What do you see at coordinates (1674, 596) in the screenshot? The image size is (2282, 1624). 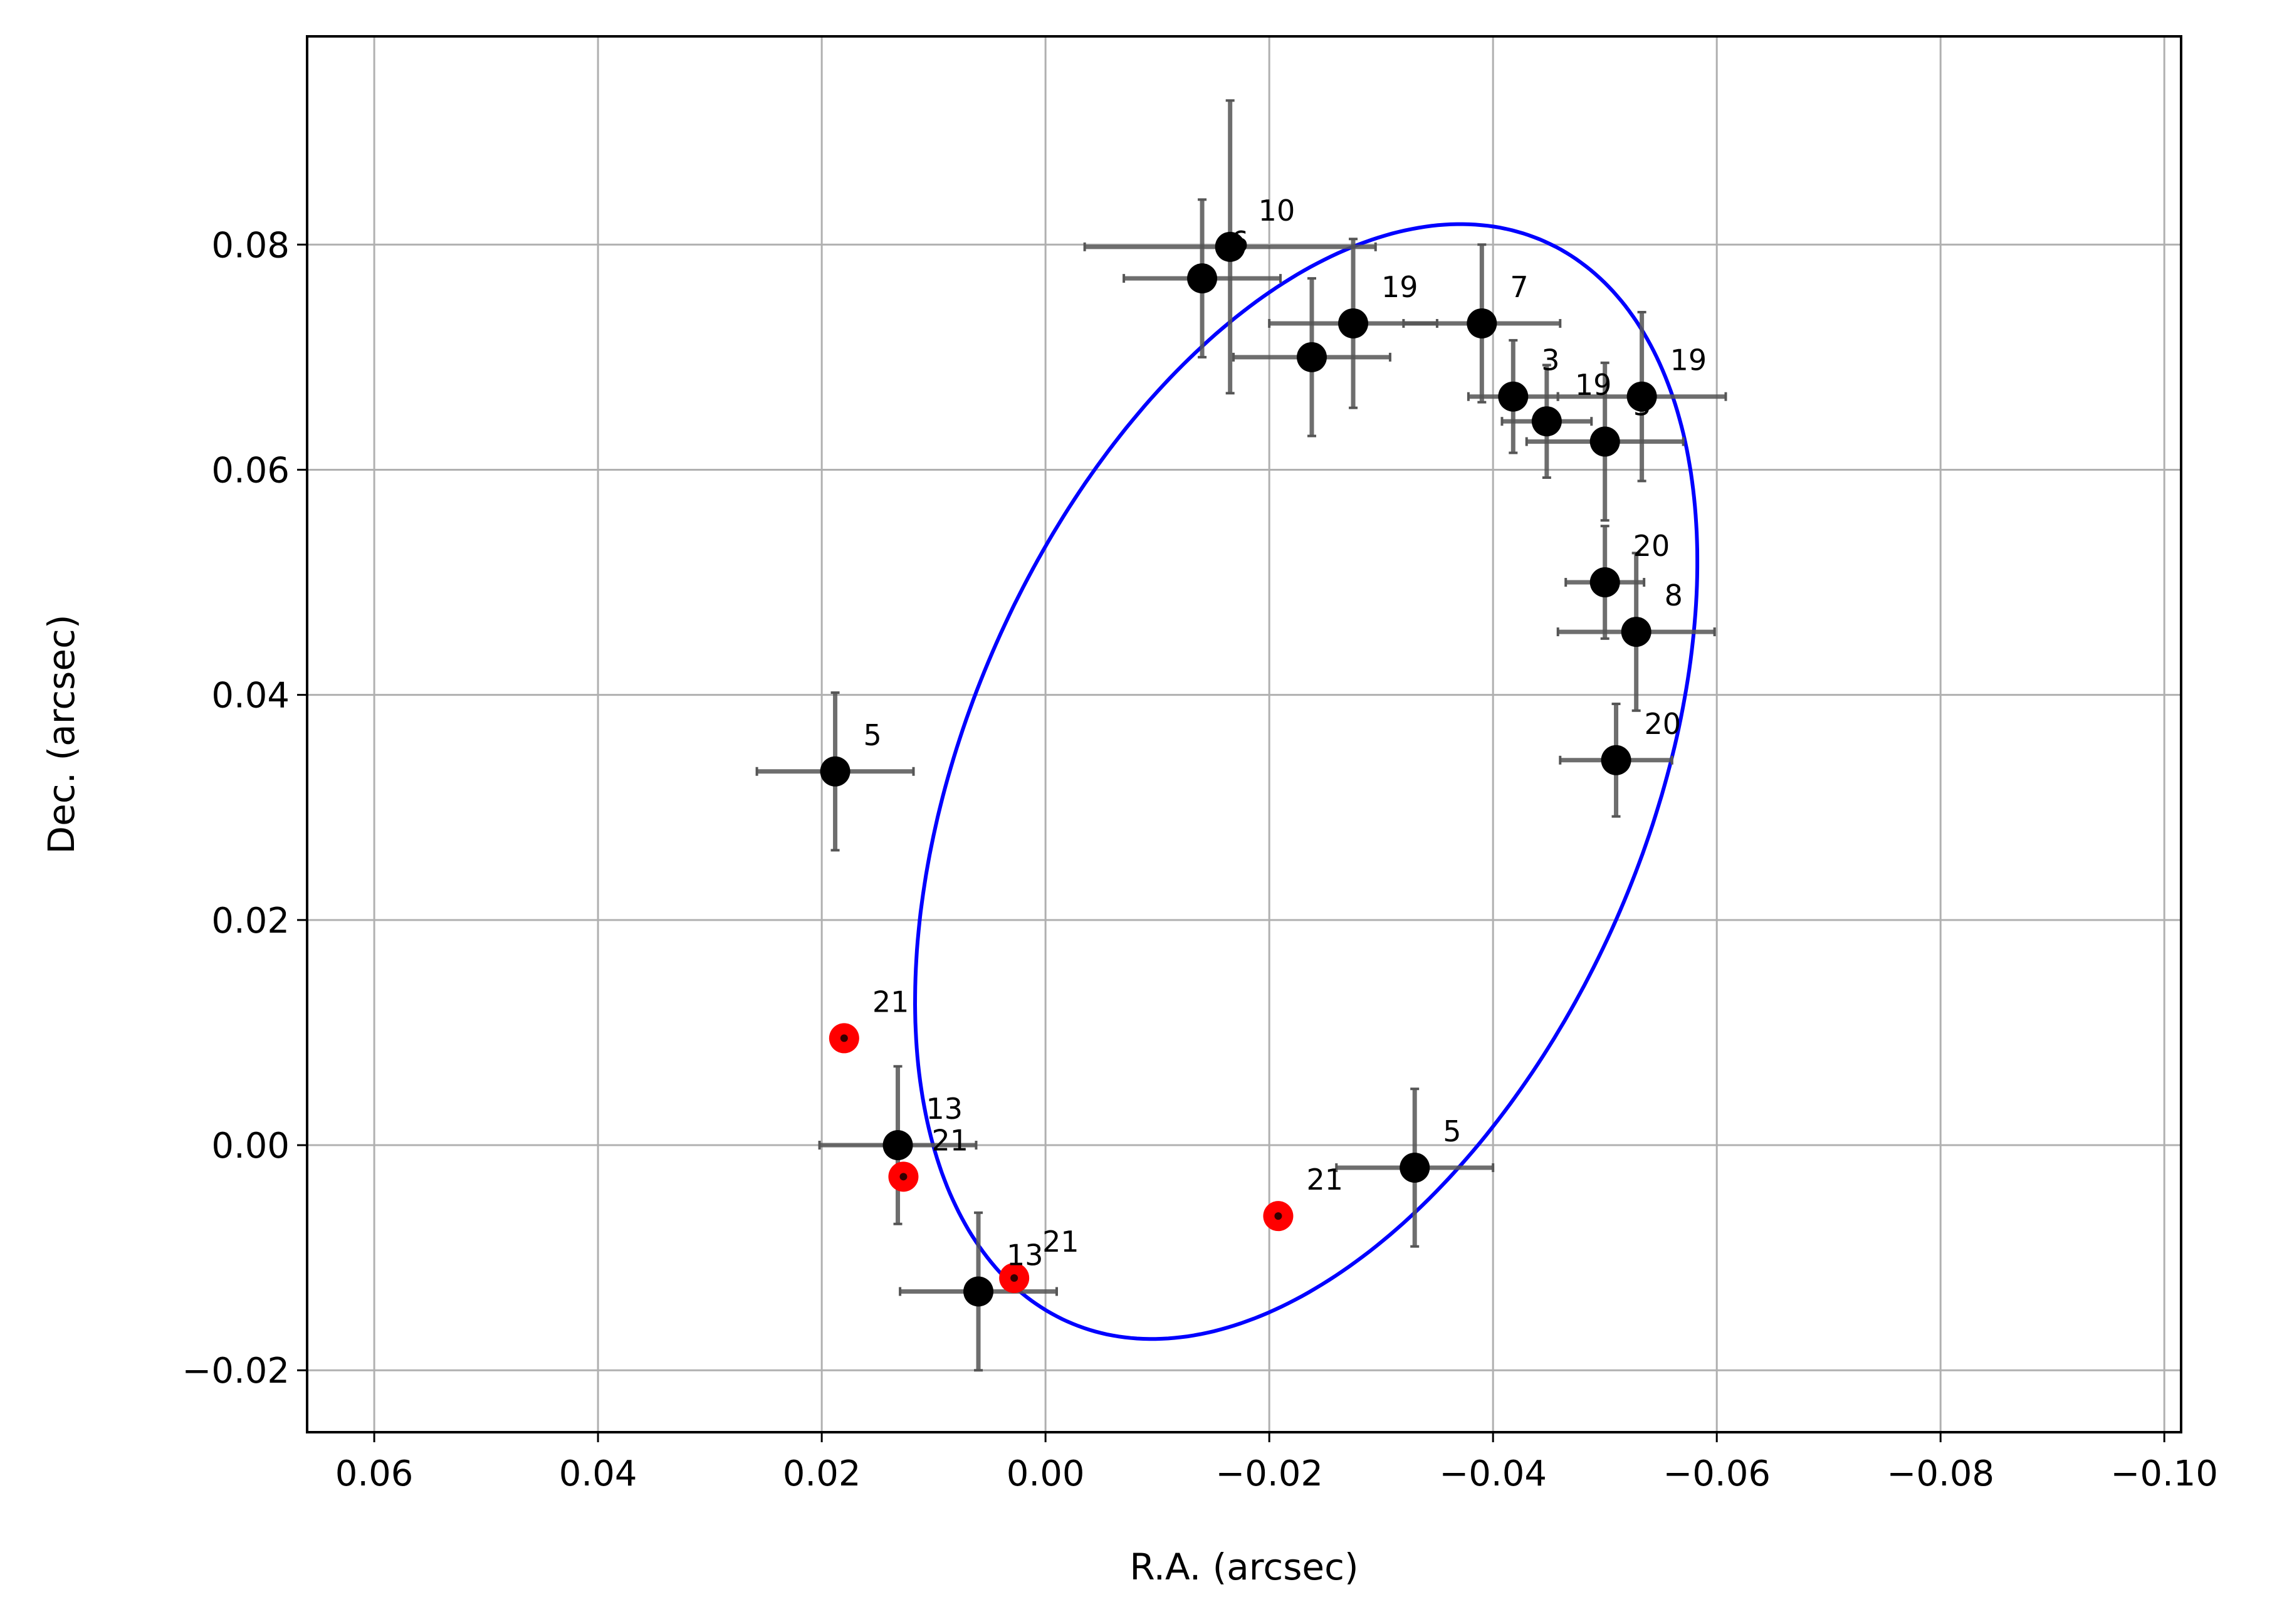 I see `point-label: 8` at bounding box center [1674, 596].